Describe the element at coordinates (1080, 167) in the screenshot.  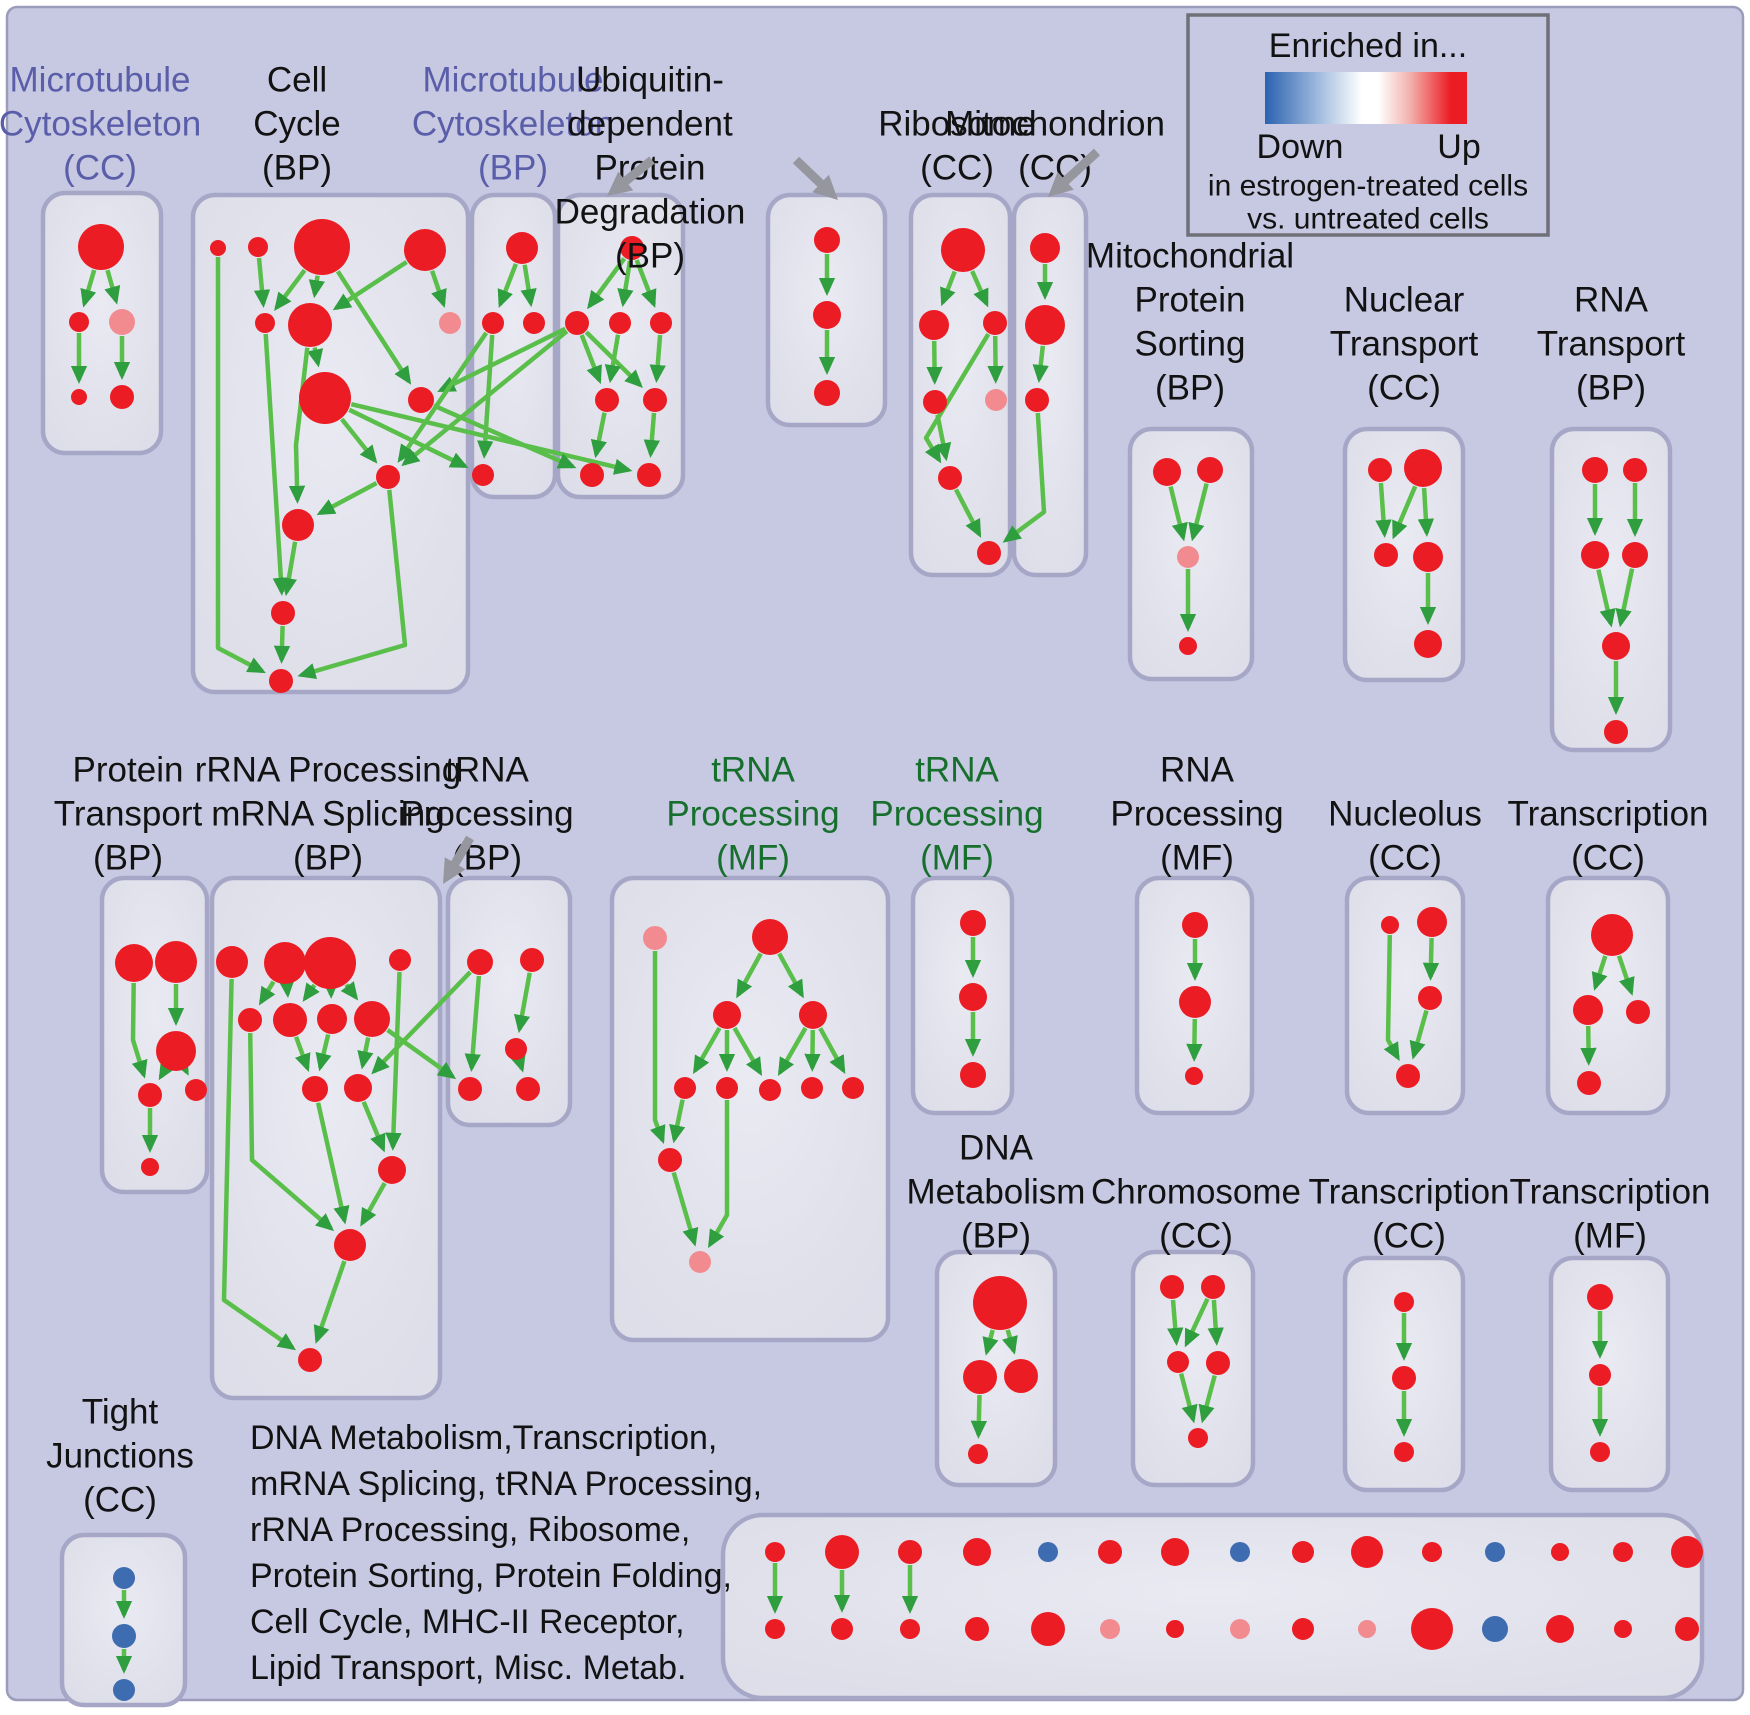
I see `mitochondrion-pointer-shaft` at that location.